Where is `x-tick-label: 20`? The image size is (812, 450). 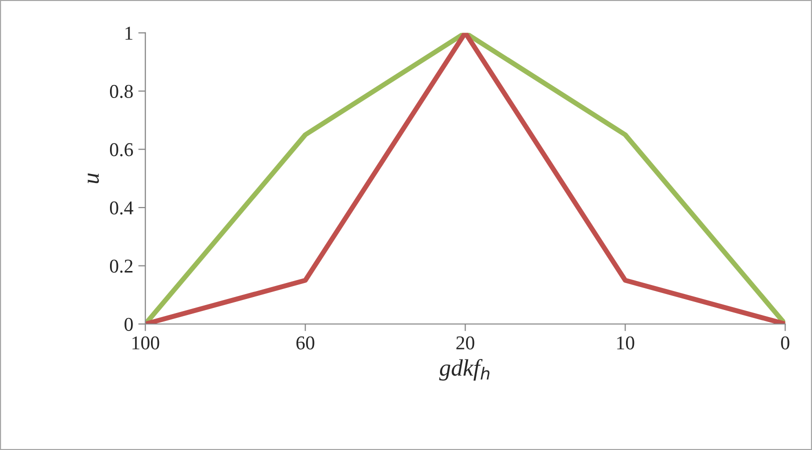
x-tick-label: 20 is located at coordinates (465, 343).